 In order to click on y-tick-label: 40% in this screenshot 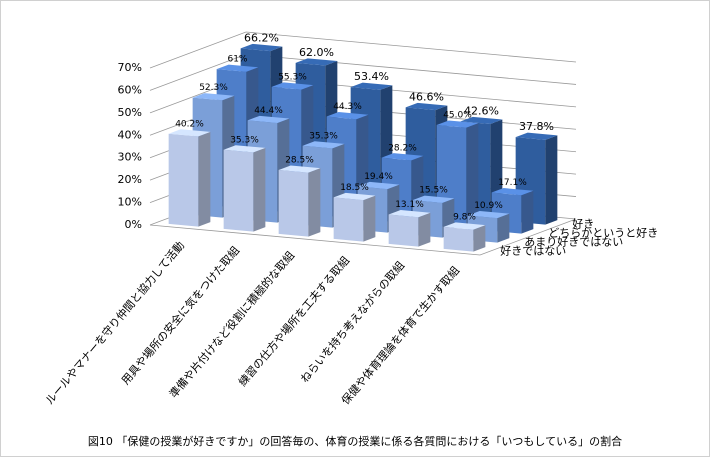, I will do `click(130, 134)`.